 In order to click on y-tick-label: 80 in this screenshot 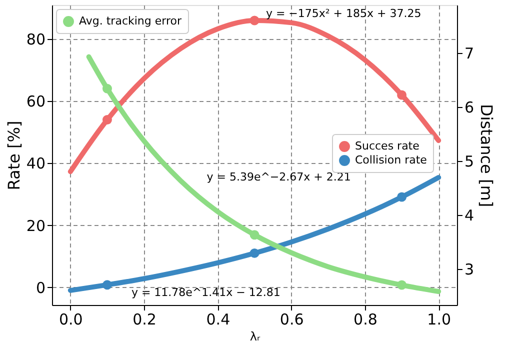, I will do `click(36, 39)`.